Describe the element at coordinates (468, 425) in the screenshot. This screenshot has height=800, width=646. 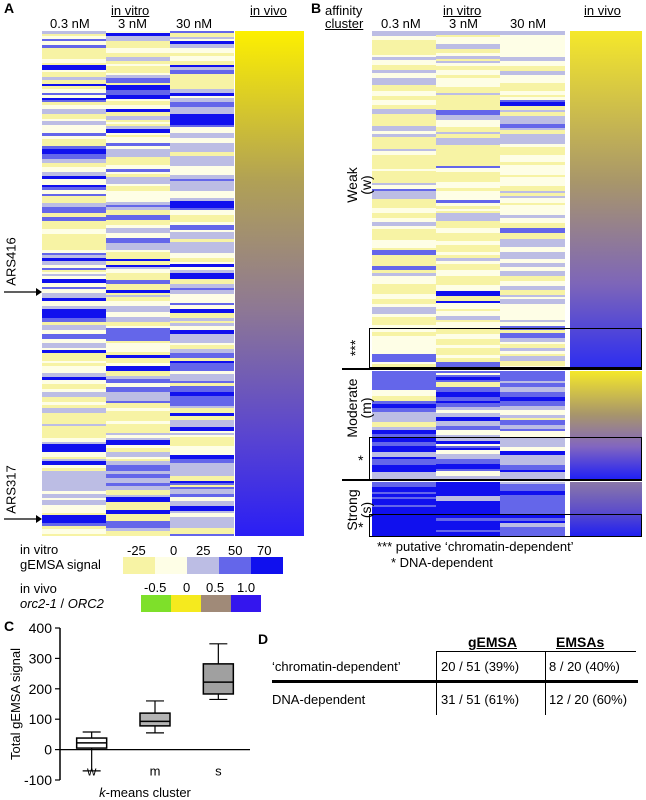
I see `panel-b-heatmap-moderate` at that location.